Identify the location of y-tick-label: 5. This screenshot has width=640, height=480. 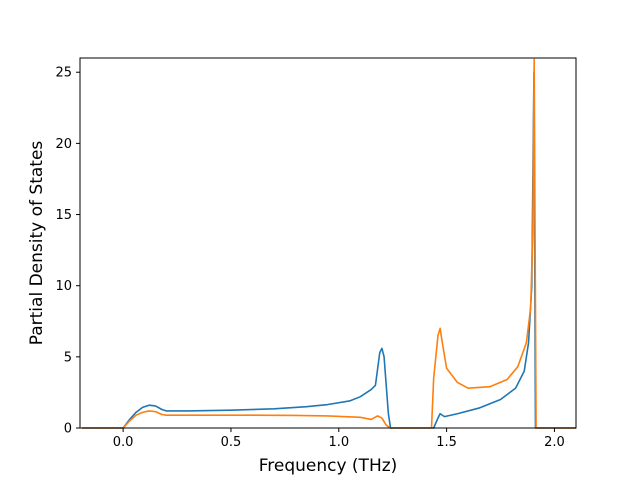
(68, 357).